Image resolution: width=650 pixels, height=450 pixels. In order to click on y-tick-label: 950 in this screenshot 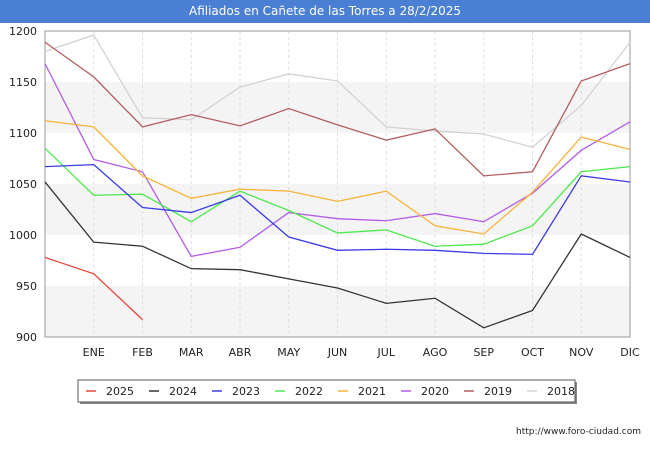, I will do `click(26, 286)`.